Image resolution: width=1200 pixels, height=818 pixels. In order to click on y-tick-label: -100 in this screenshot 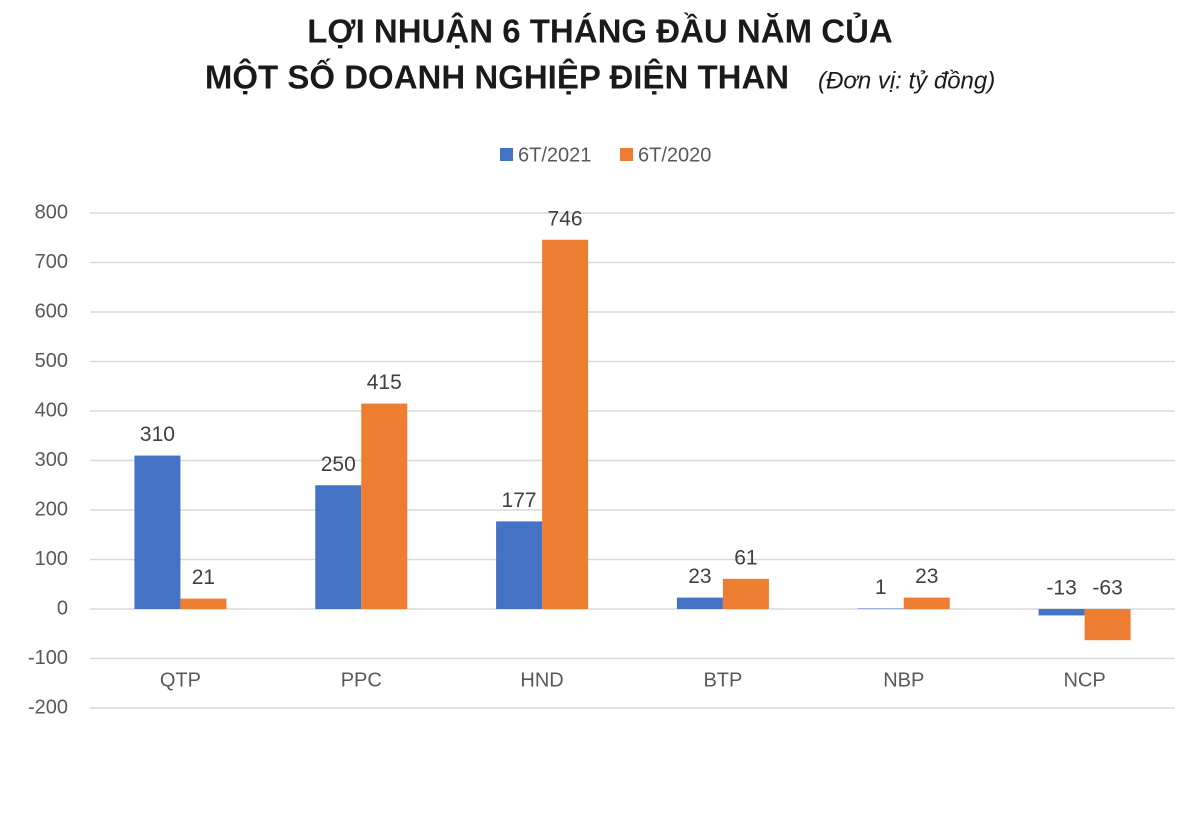, I will do `click(48, 658)`.